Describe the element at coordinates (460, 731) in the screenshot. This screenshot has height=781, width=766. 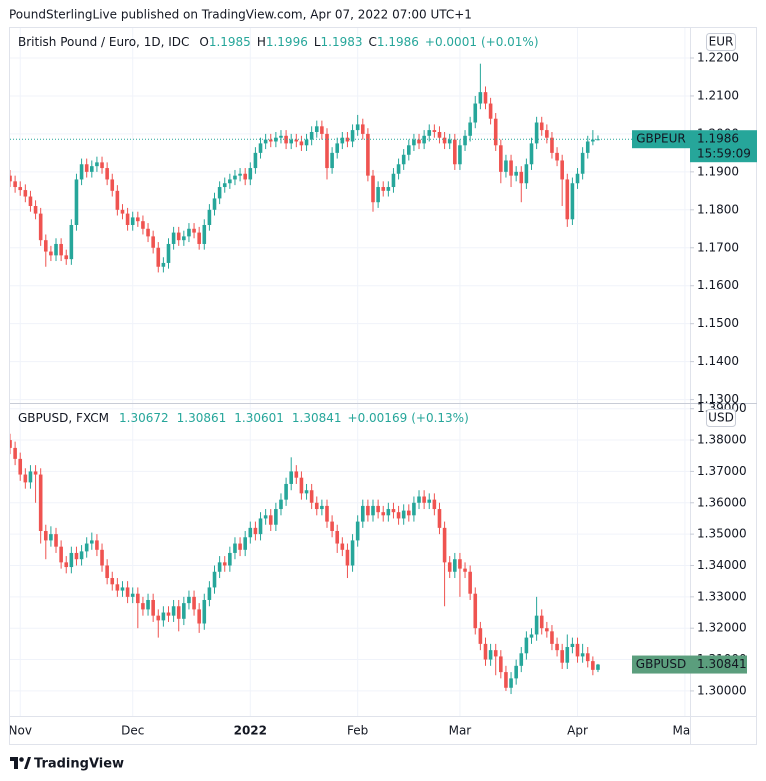
I see `x-tick-label: Mar` at that location.